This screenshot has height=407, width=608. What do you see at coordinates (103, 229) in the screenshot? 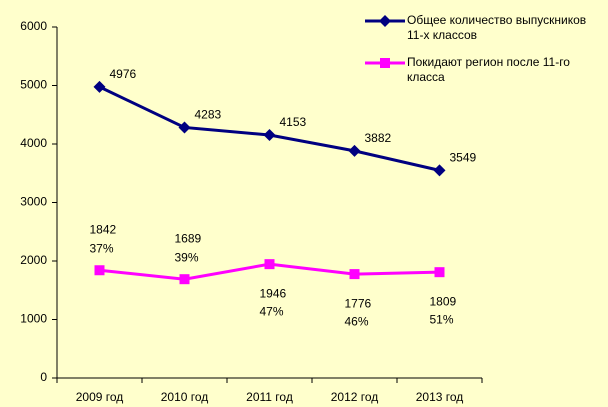
I see `data-label: 1842` at bounding box center [103, 229].